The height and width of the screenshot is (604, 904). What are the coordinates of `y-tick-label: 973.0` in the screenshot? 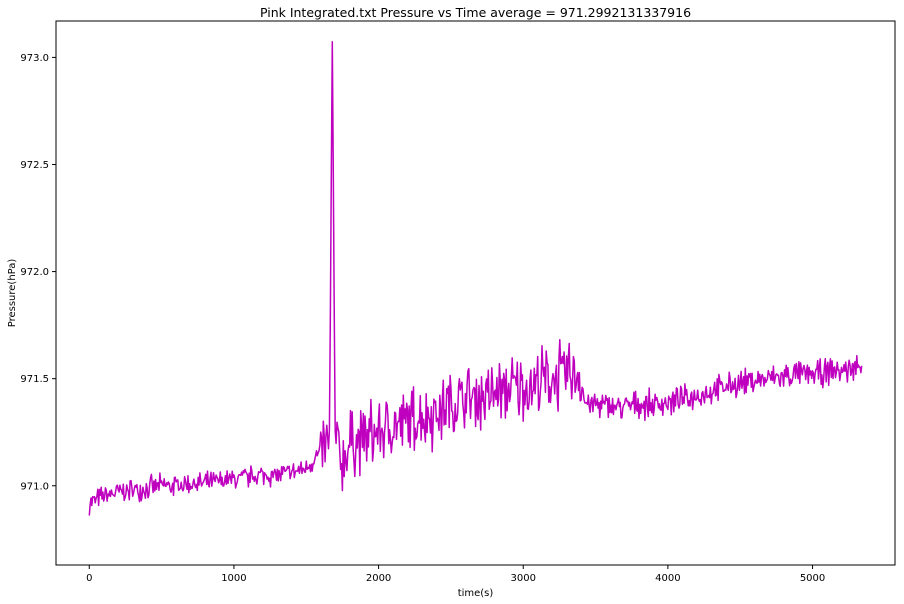 It's located at (34, 58).